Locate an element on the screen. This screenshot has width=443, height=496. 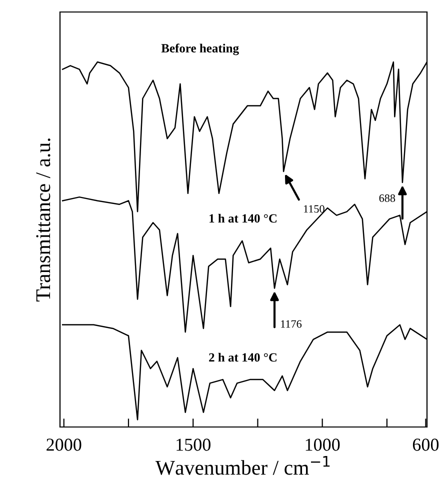
series-label: 1 h at 140 °C is located at coordinates (243, 218).